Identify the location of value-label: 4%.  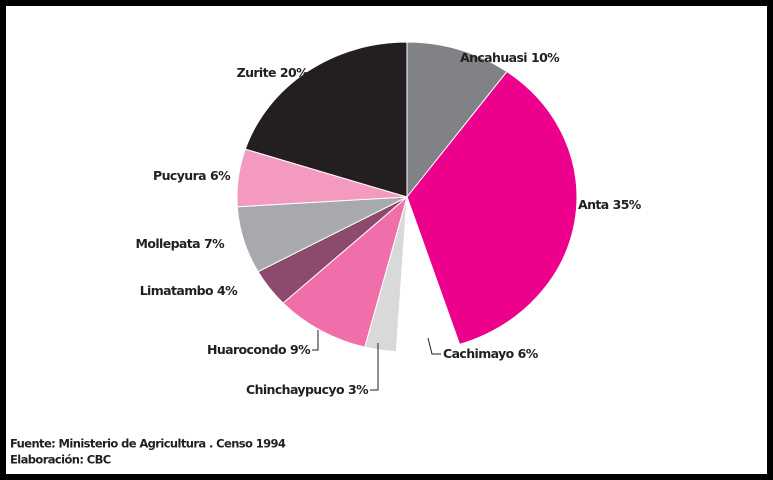
(227, 290).